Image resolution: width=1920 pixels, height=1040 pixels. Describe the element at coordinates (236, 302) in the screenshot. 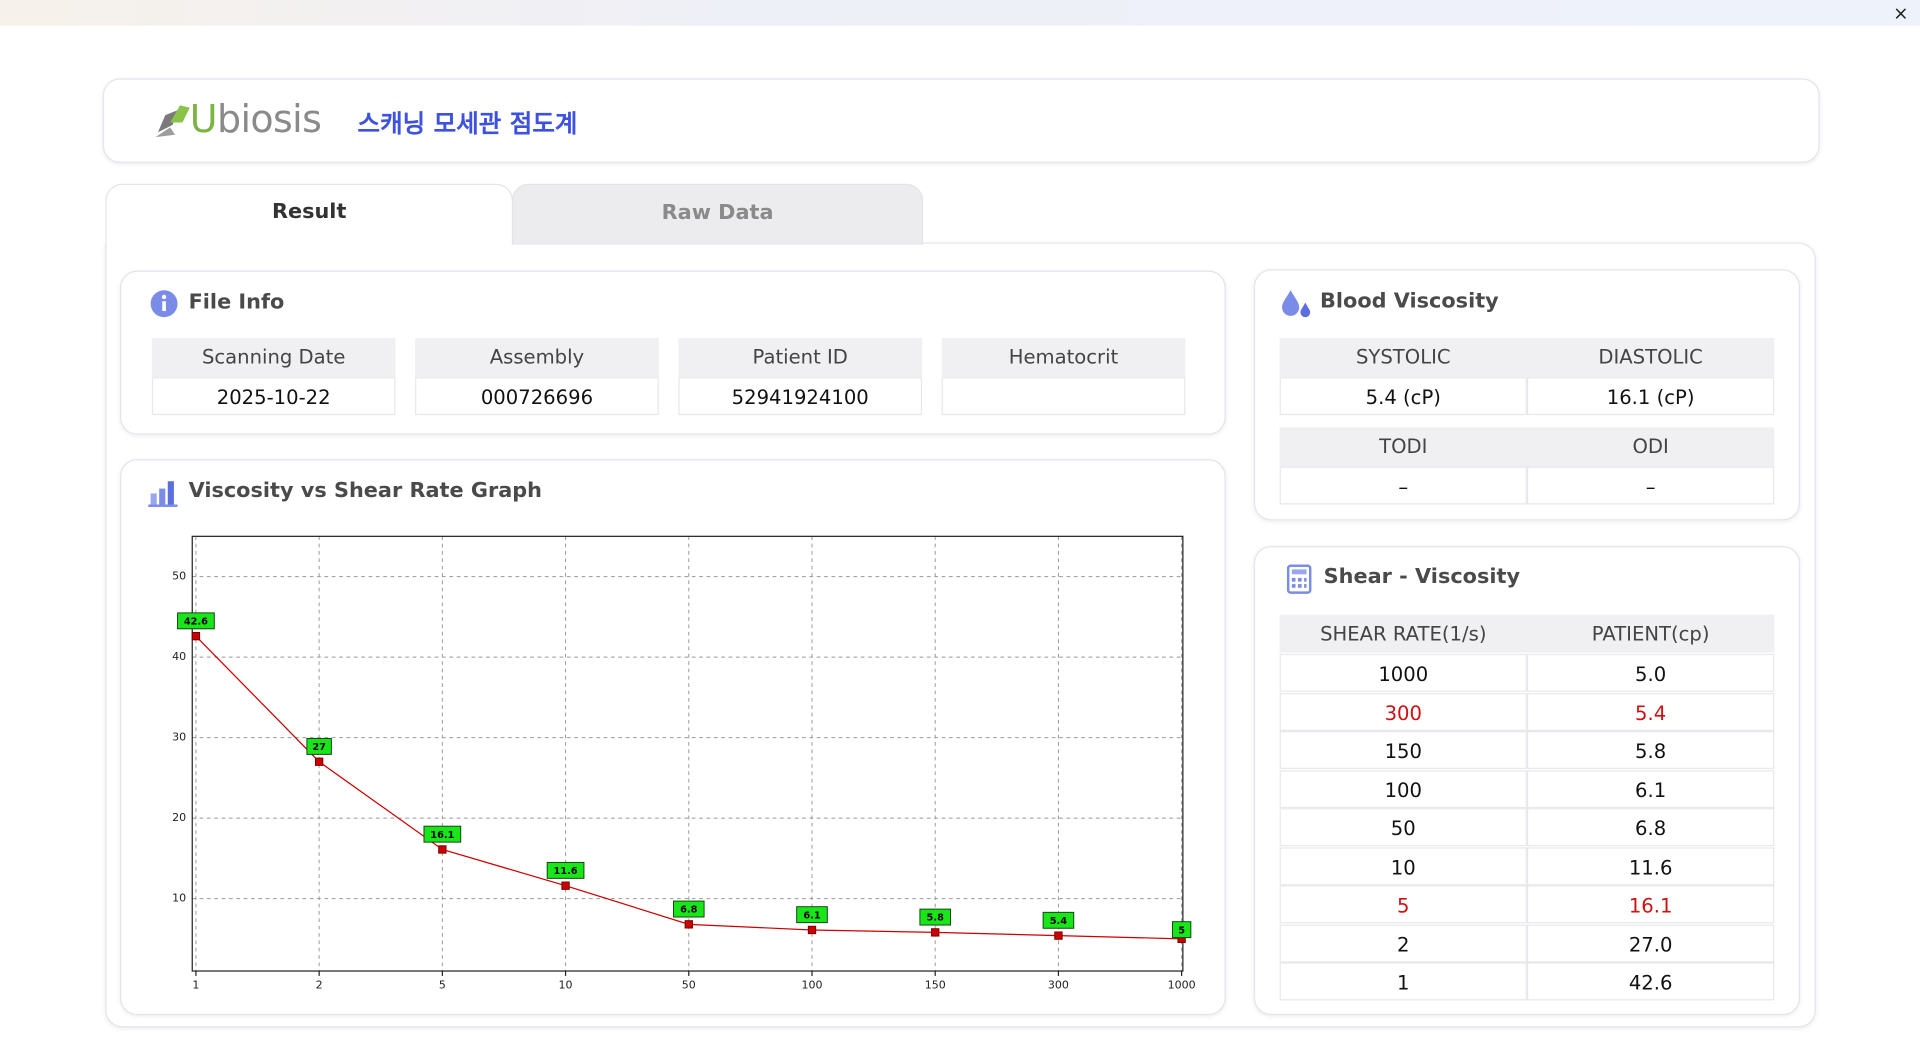

I see `file-info-title: File Info` at that location.